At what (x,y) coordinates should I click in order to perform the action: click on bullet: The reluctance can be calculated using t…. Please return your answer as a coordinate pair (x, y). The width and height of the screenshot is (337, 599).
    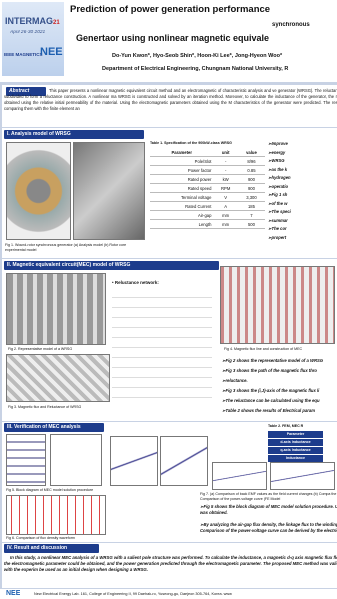
    Looking at the image, I should click on (279, 401).